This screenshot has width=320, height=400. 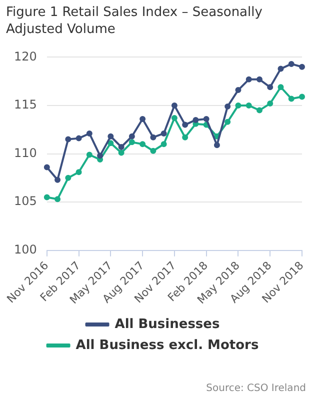 What do you see at coordinates (25, 201) in the screenshot?
I see `y-tick-label: 105` at bounding box center [25, 201].